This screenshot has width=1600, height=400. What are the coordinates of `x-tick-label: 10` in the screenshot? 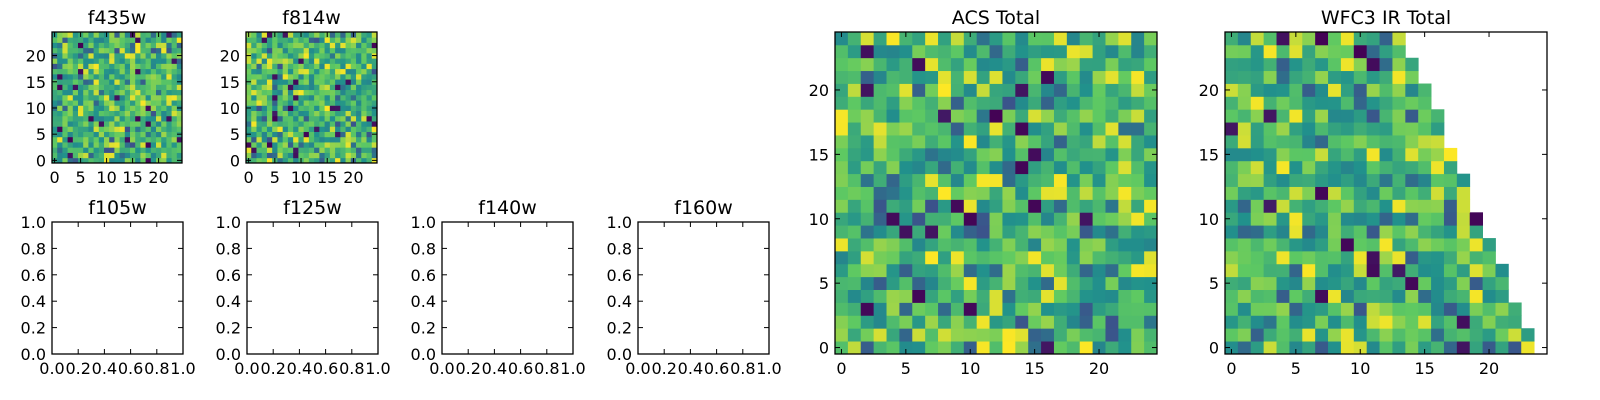 It's located at (106, 177).